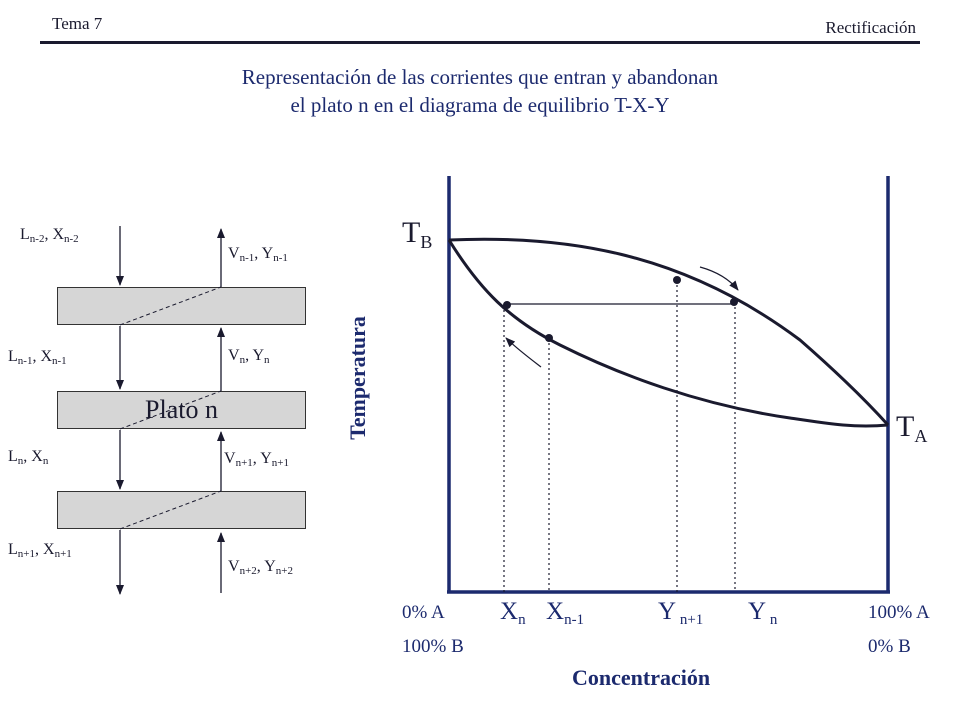  What do you see at coordinates (480, 42) in the screenshot?
I see `header-rule` at bounding box center [480, 42].